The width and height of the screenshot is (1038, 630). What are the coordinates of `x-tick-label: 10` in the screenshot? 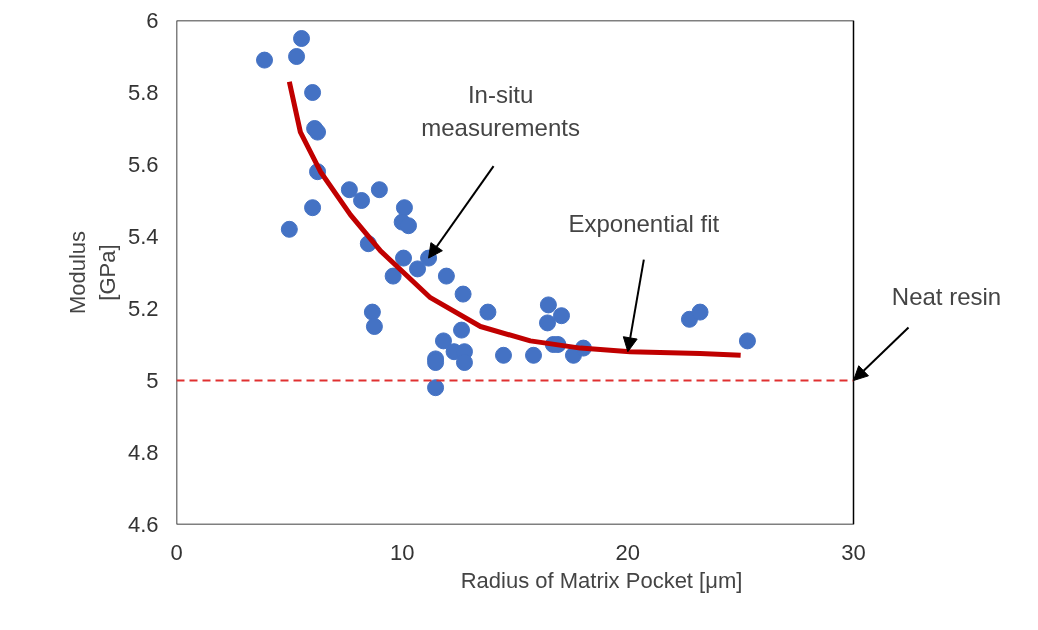 It's located at (402, 552).